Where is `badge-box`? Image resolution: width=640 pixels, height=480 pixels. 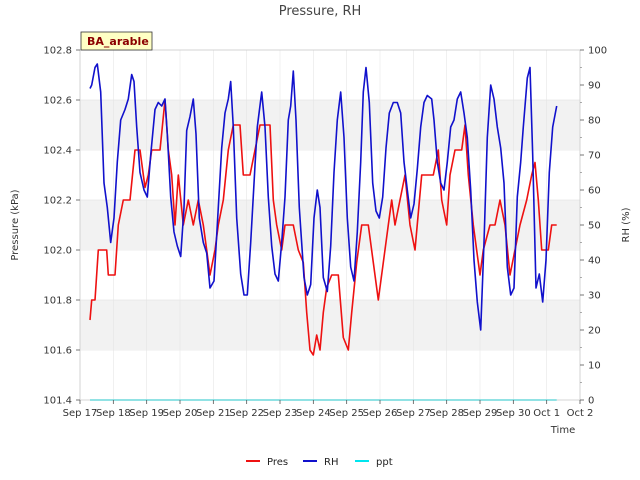
badge-box is located at coordinates (116, 41).